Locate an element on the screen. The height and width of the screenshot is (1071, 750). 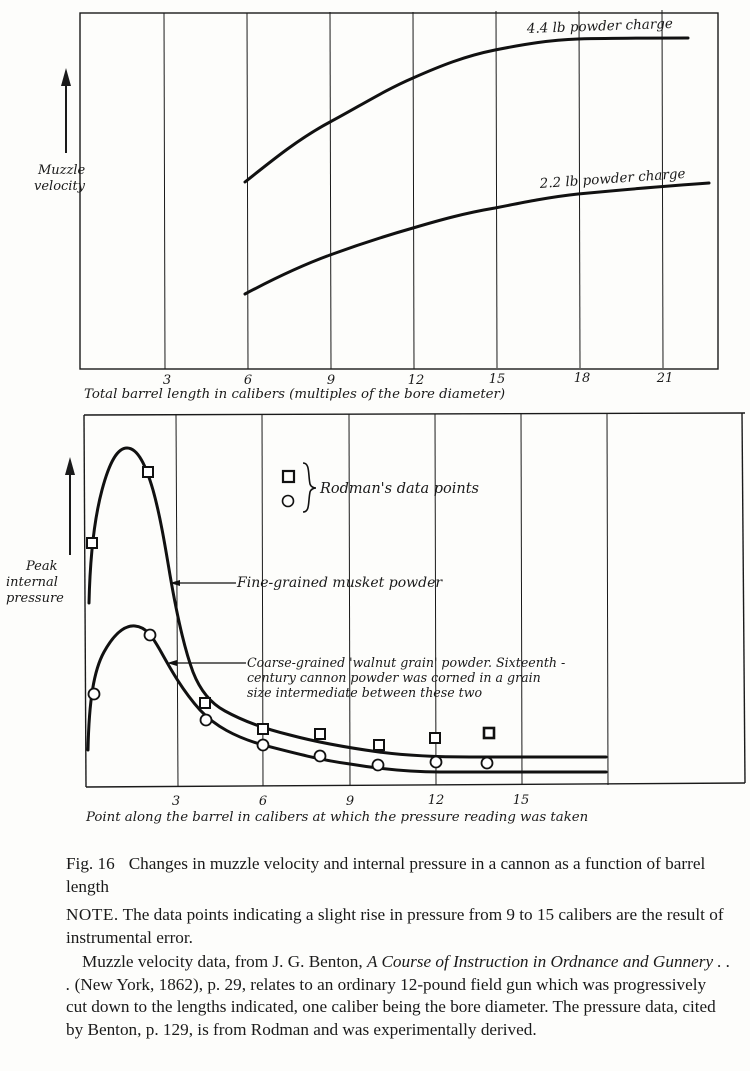
circle-data-points is located at coordinates (290, 700).